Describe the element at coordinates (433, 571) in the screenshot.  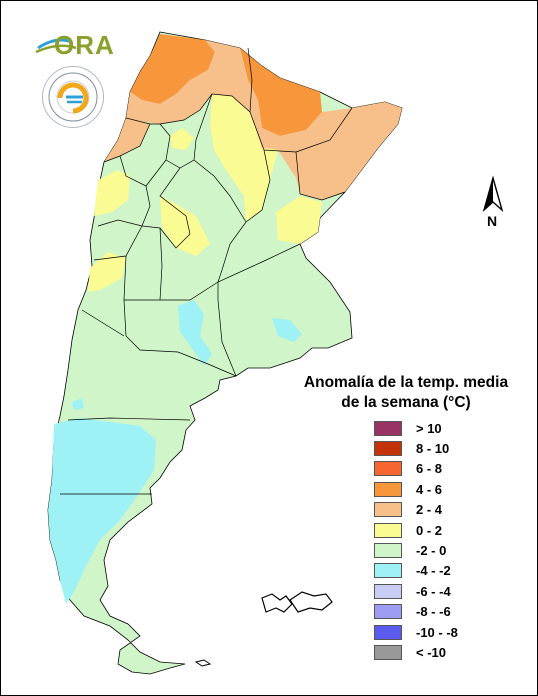
I see `legend-label: -4 - -2` at that location.